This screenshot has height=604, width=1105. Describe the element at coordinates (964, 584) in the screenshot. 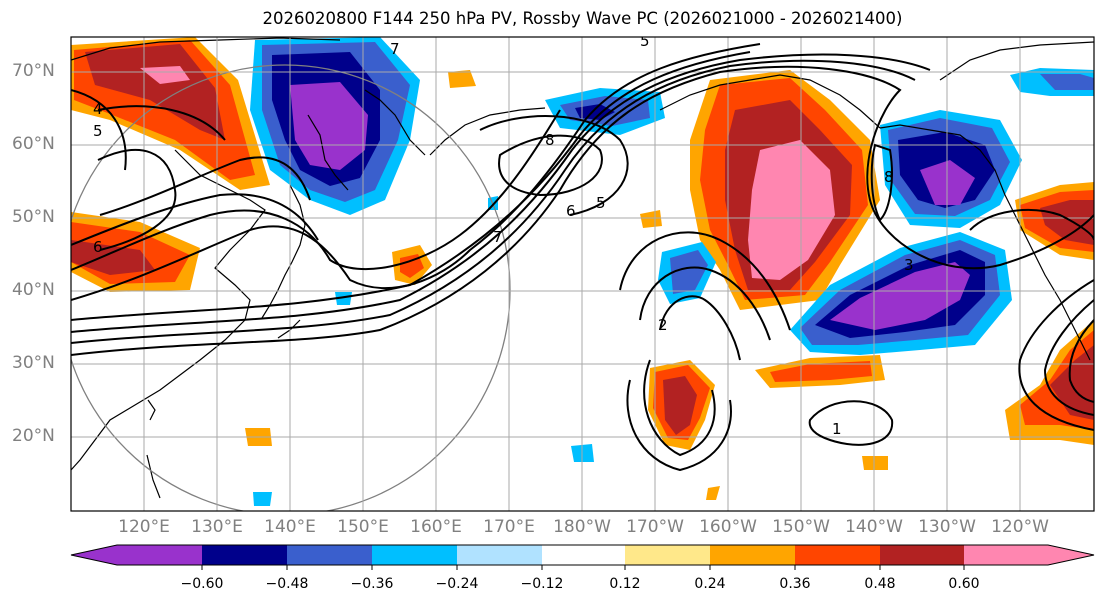

I see `colorbar-tick-label: 0.60` at that location.